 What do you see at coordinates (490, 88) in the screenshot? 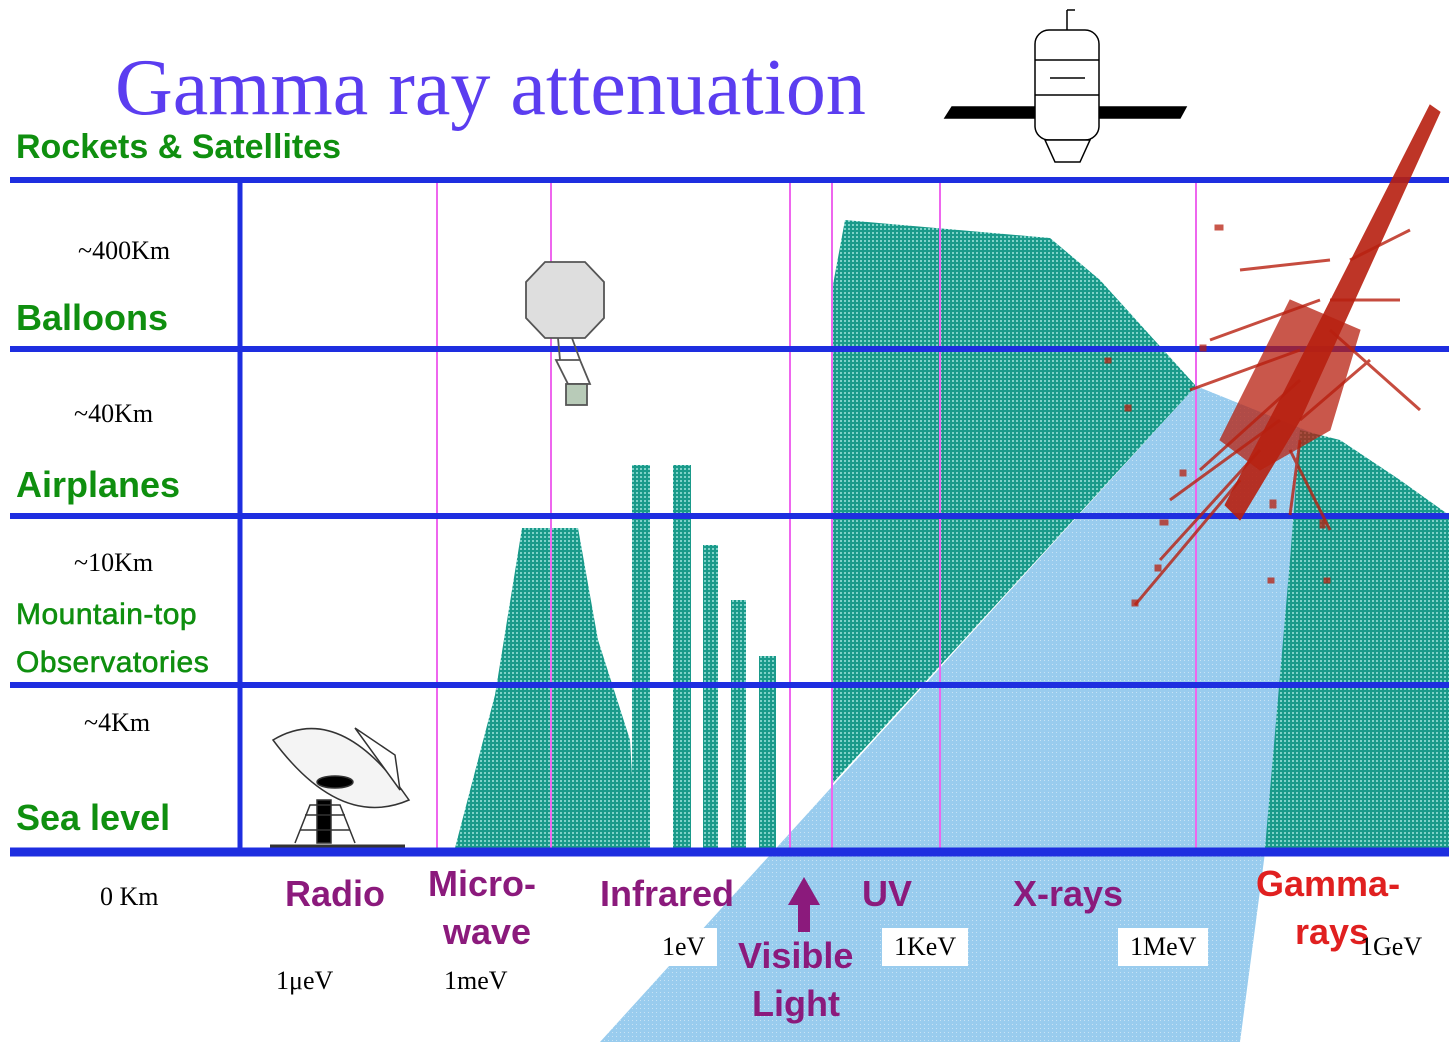
I see `page-title: Gamma ray attenuation` at bounding box center [490, 88].